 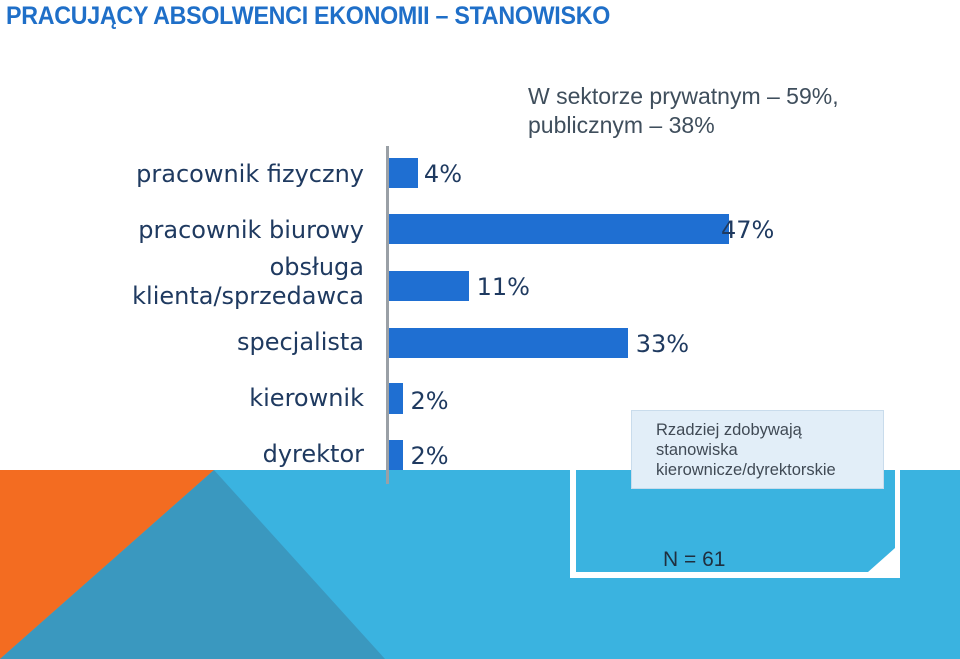 I want to click on background-teal-shape, so click(x=192, y=564).